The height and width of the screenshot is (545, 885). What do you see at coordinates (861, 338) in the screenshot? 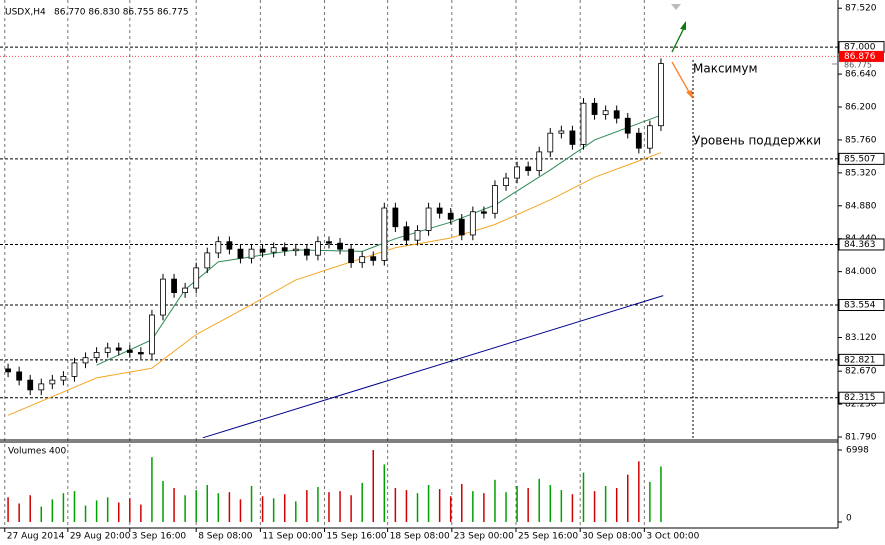
I see `y-tick-label: 83.120` at bounding box center [861, 338].